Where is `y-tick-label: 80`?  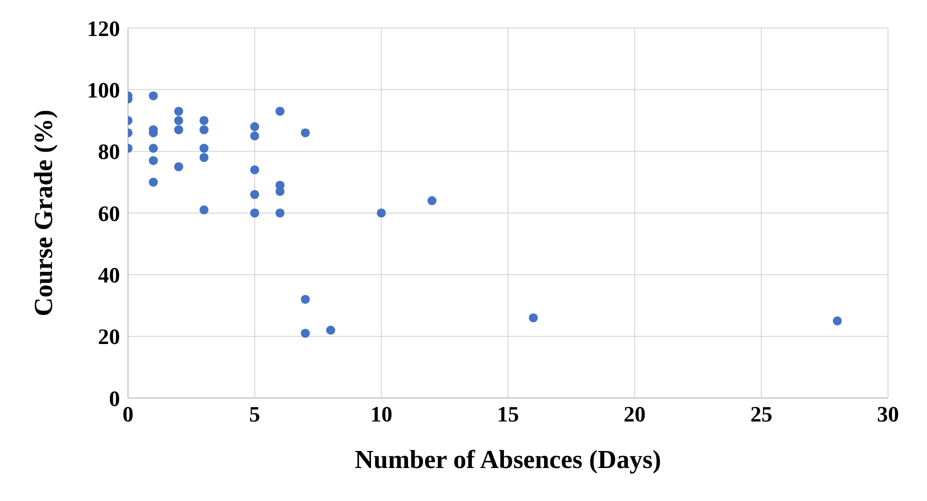
y-tick-label: 80 is located at coordinates (109, 151).